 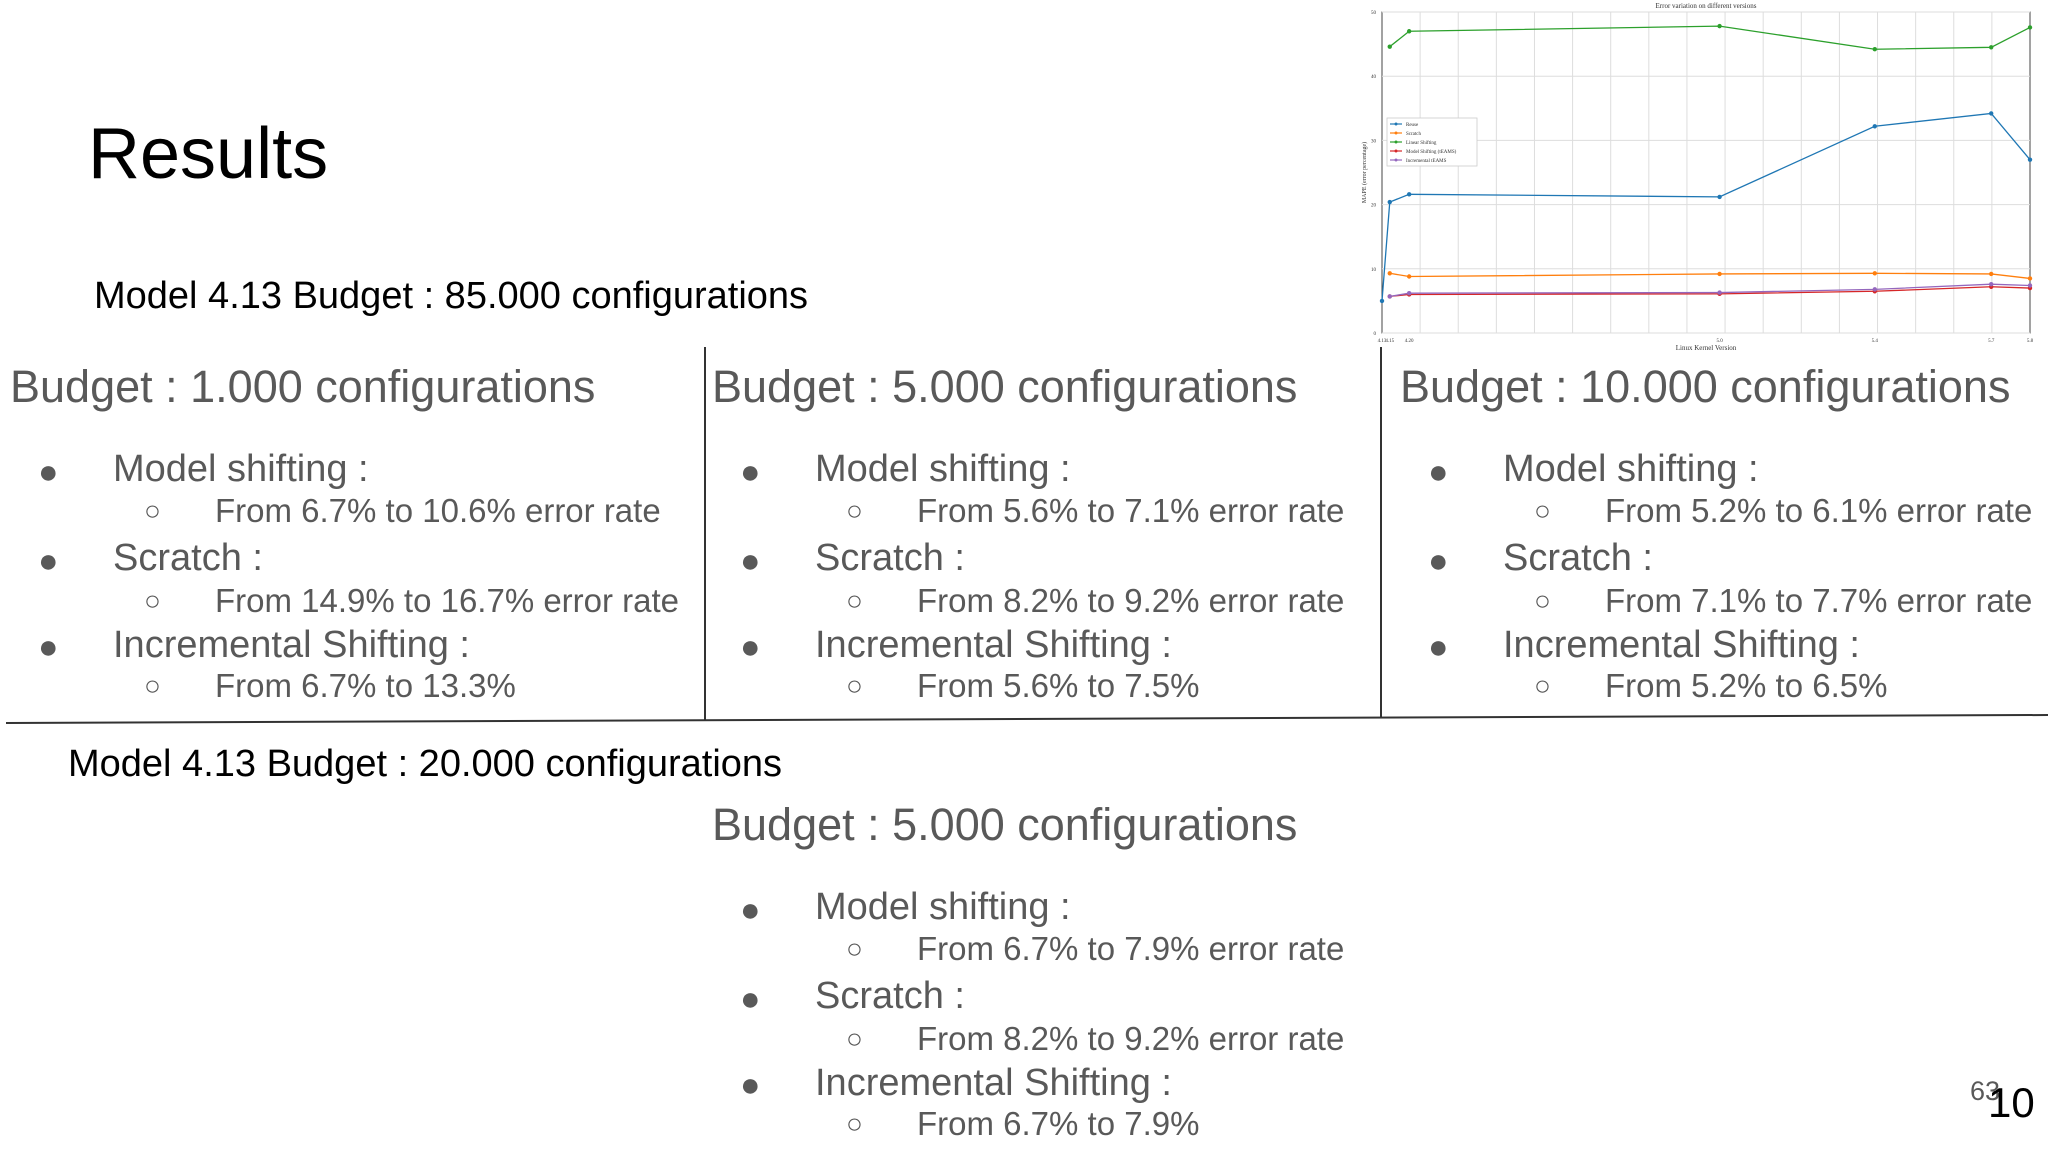 I want to click on y-tick-label: 20, so click(x=1374, y=206).